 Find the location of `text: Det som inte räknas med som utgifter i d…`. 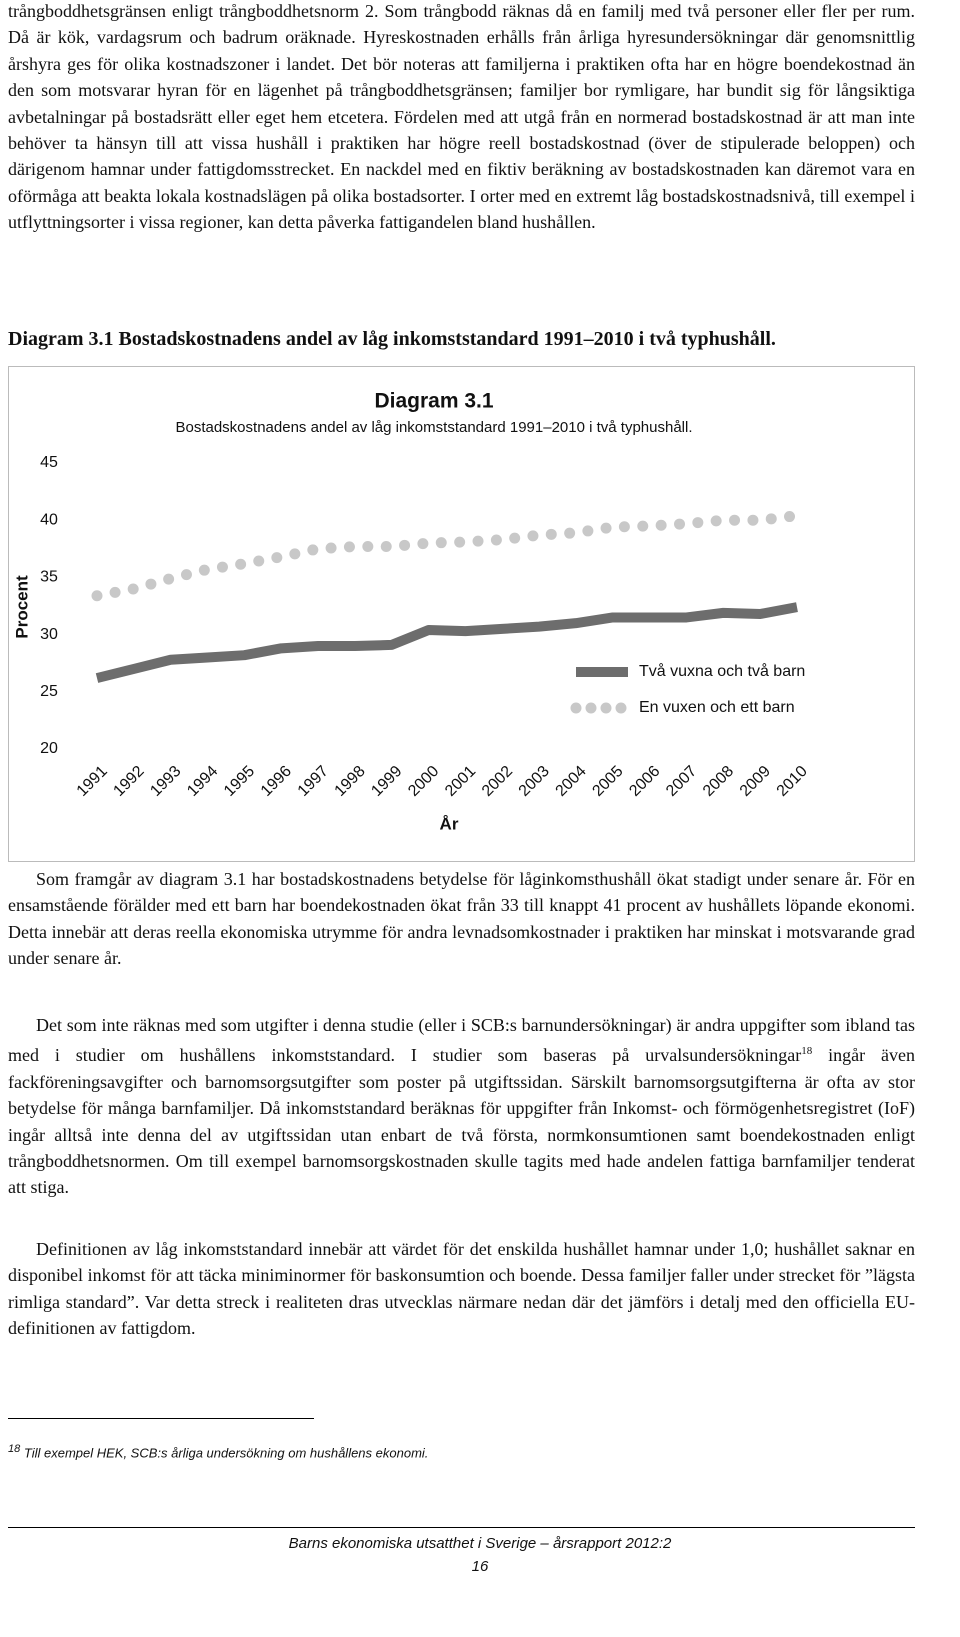

text: Det som inte räknas med som utgifter i d… is located at coordinates (461, 1040).